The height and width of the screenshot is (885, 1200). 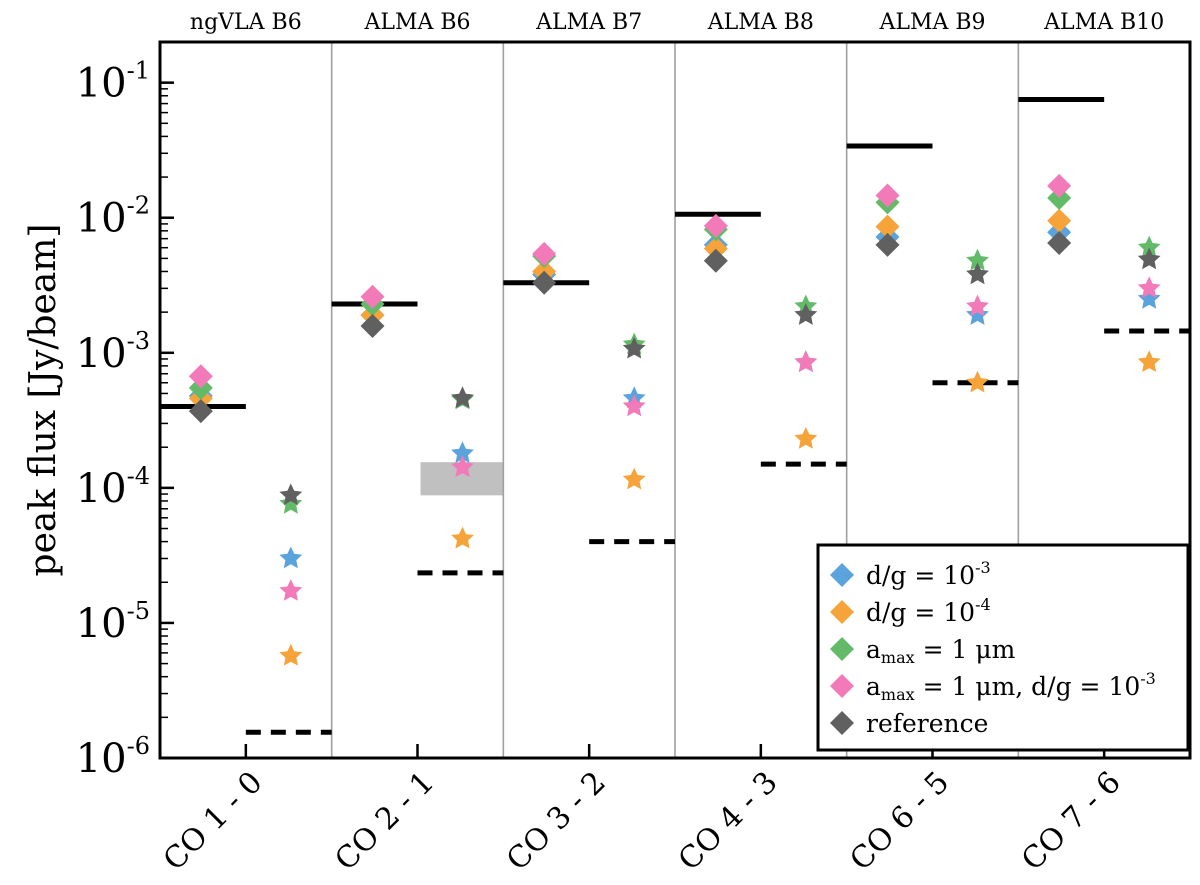 What do you see at coordinates (941, 651) in the screenshot?
I see `legend-entry-text: amax = 1 μm` at bounding box center [941, 651].